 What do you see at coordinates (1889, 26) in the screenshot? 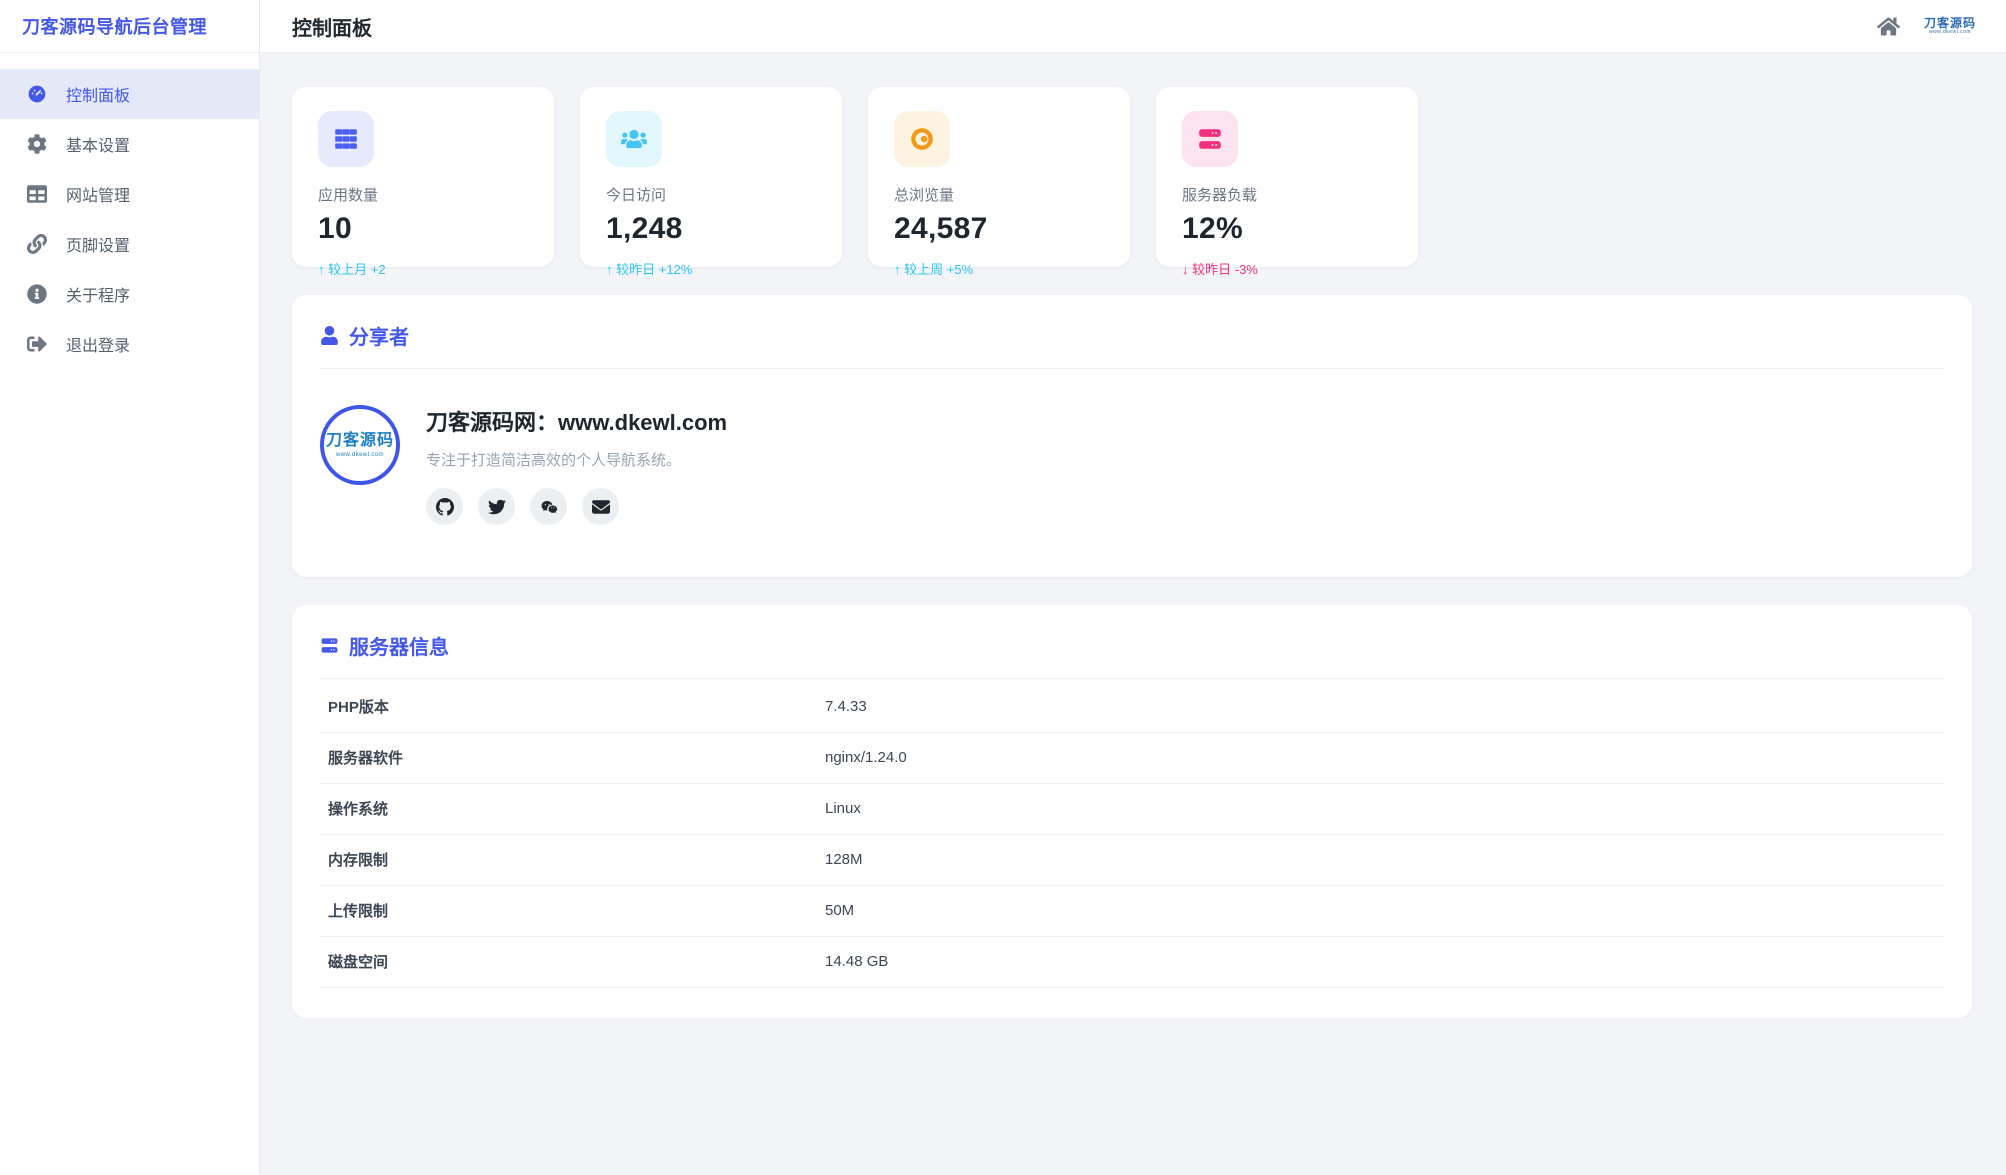
I see `home-icon` at bounding box center [1889, 26].